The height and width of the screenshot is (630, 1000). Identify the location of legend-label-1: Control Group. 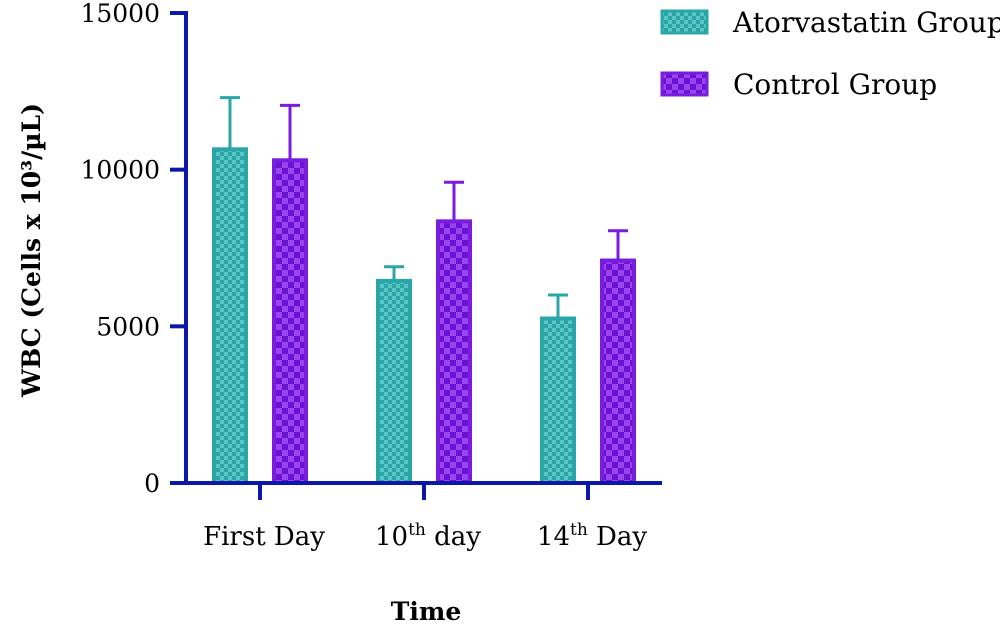
(835, 84).